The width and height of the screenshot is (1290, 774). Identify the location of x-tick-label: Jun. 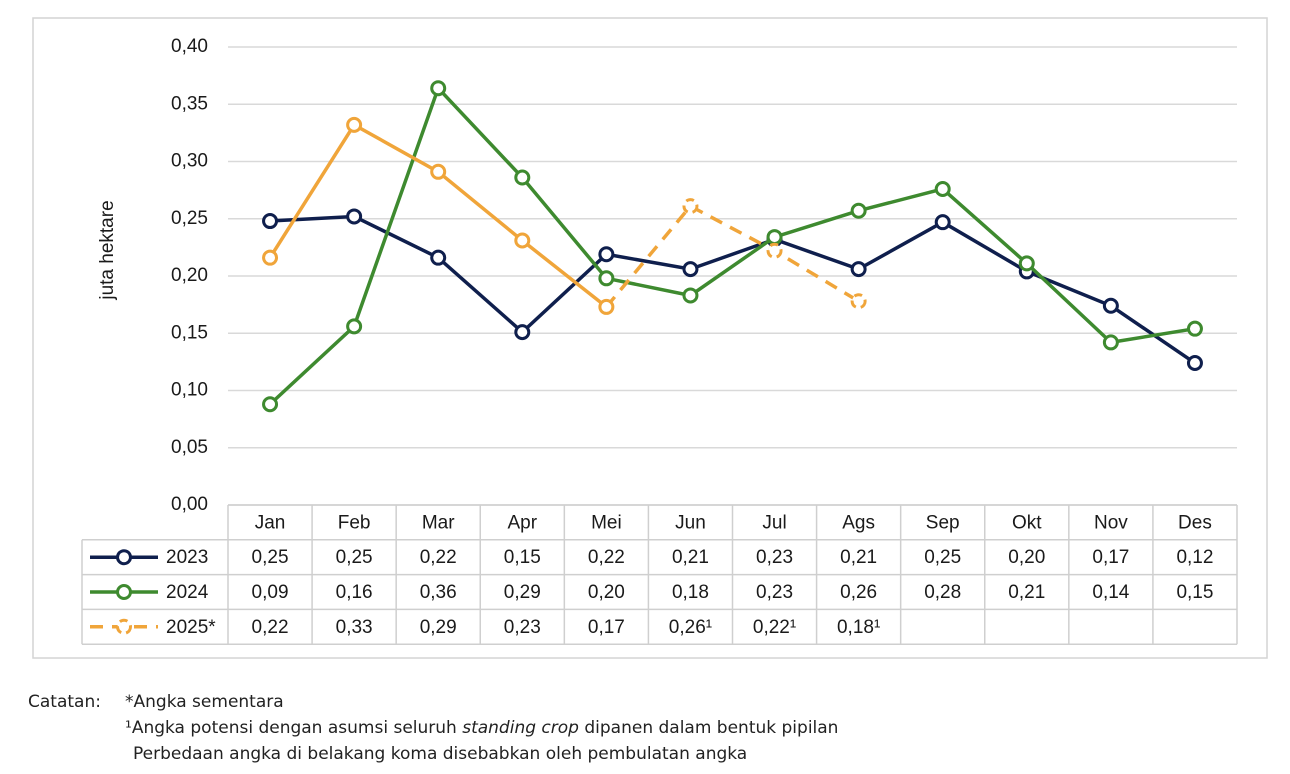
(690, 522).